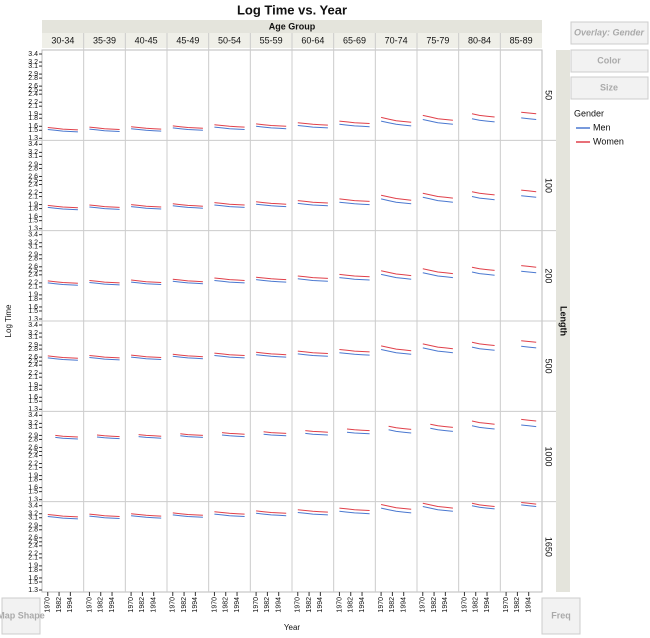 The height and width of the screenshot is (638, 650). What do you see at coordinates (33, 66) in the screenshot?
I see `y-tick-label: 3.1` at bounding box center [33, 66].